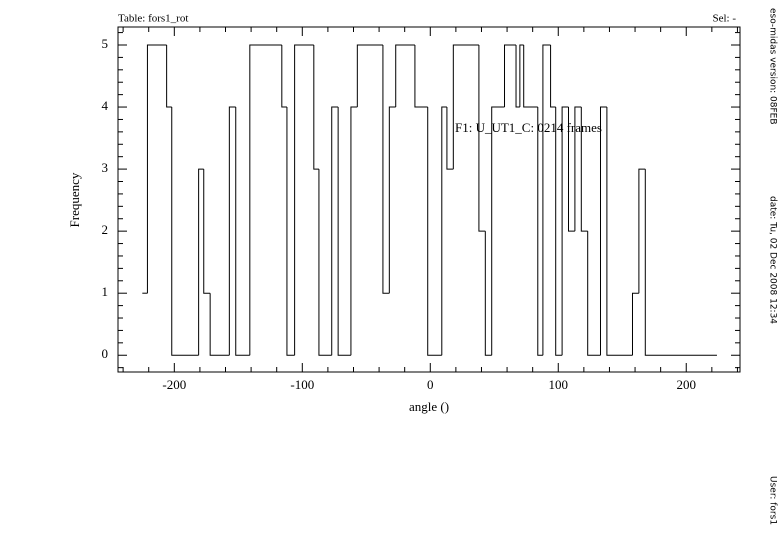 Image resolution: width=782 pixels, height=542 pixels. I want to click on y-axis-label: Frequency, so click(74, 199).